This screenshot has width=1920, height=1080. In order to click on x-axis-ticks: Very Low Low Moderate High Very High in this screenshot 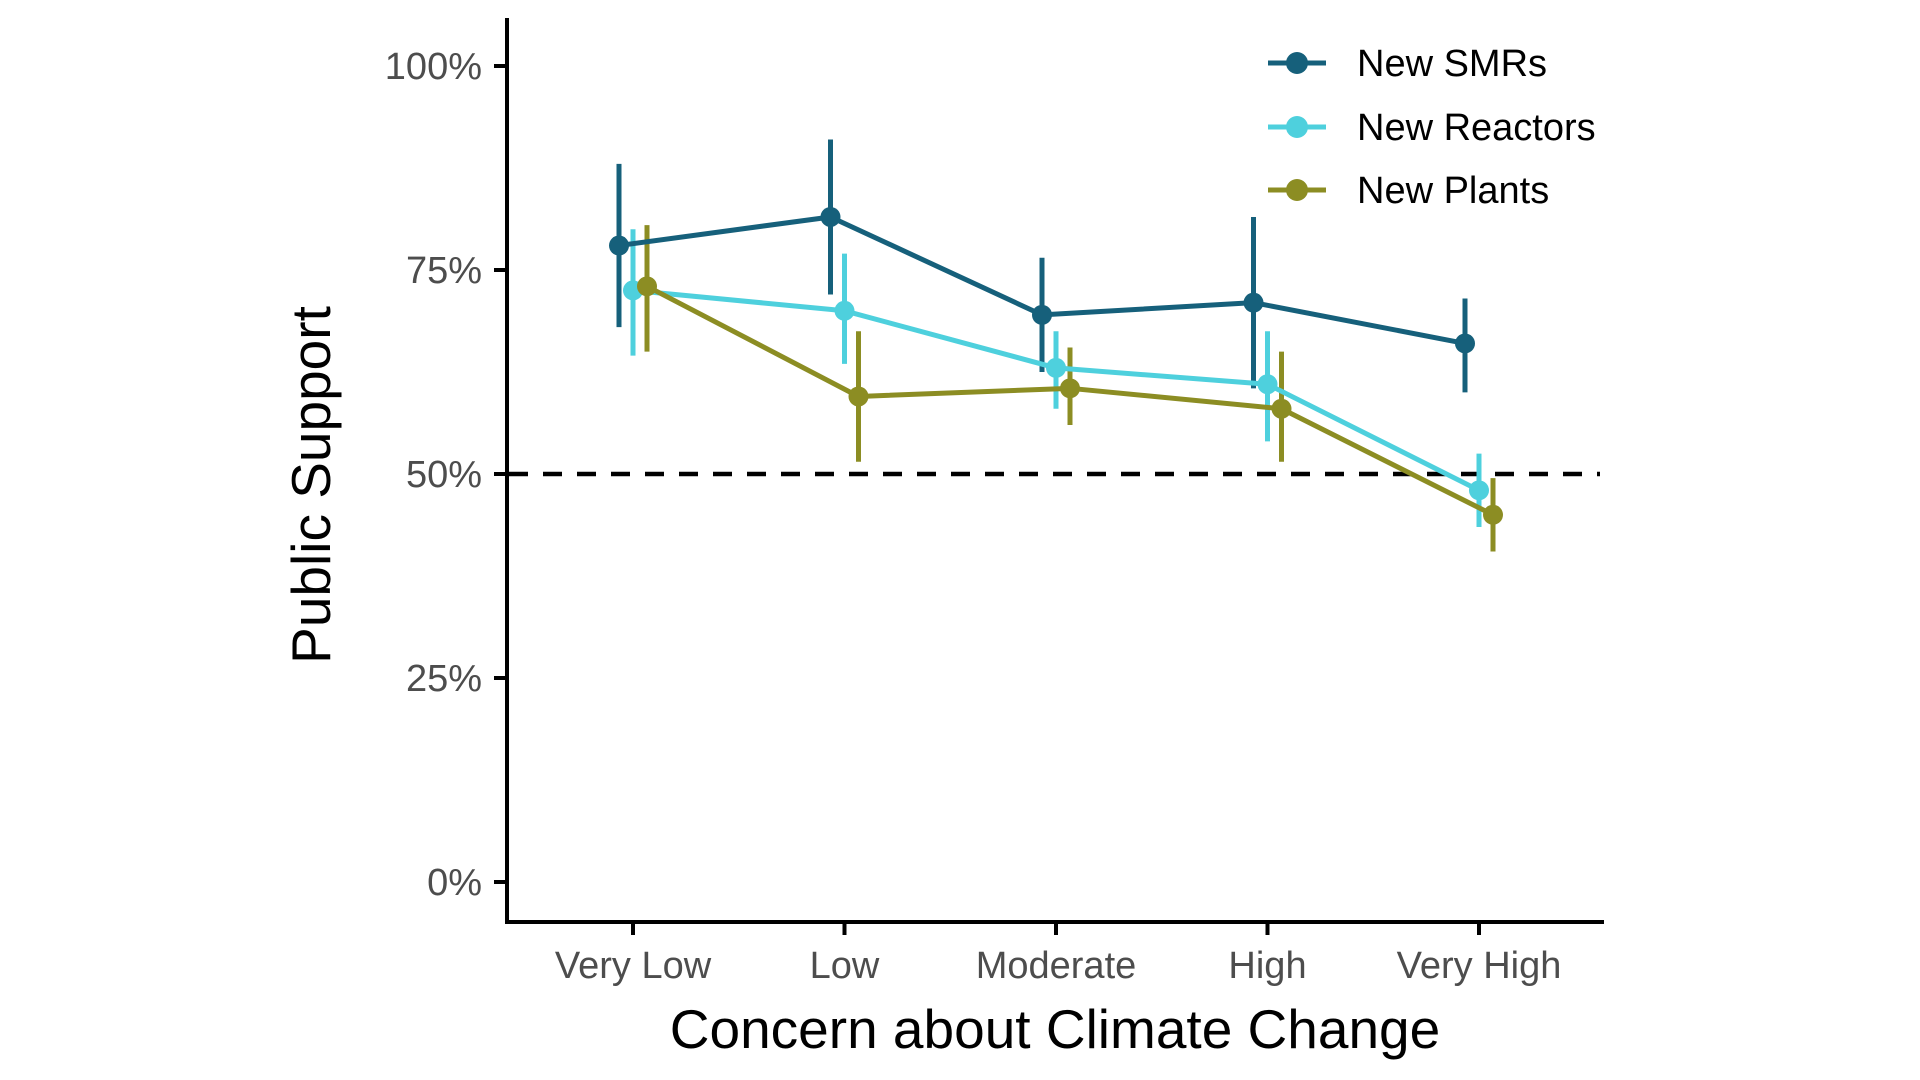, I will do `click(1058, 954)`.